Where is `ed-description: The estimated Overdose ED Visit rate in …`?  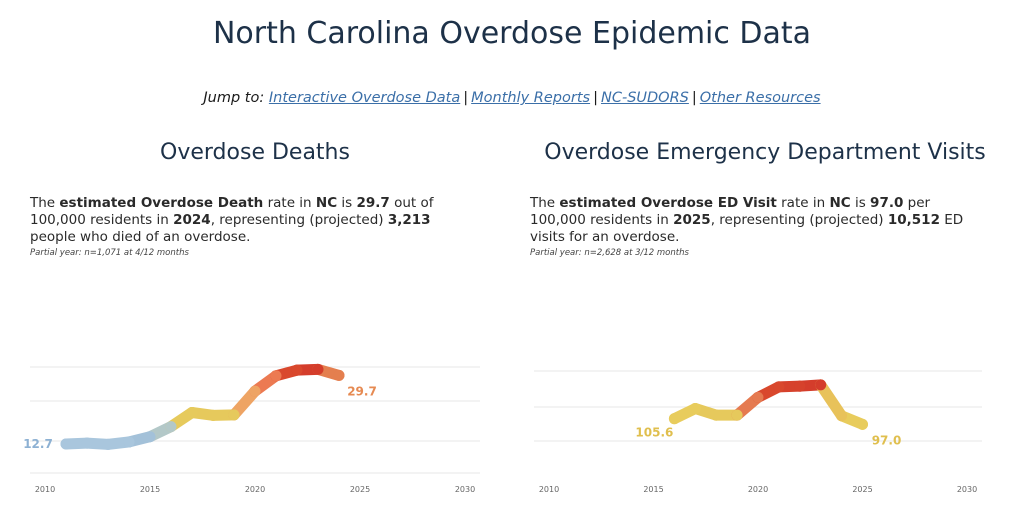 ed-description: The estimated Overdose ED Visit rate in … is located at coordinates (747, 220).